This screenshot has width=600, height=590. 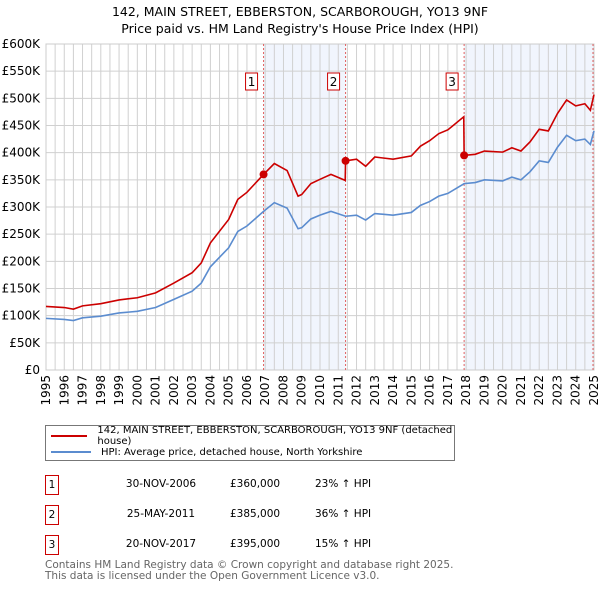 What do you see at coordinates (52, 515) in the screenshot?
I see `sale-marker-badge: 2` at bounding box center [52, 515].